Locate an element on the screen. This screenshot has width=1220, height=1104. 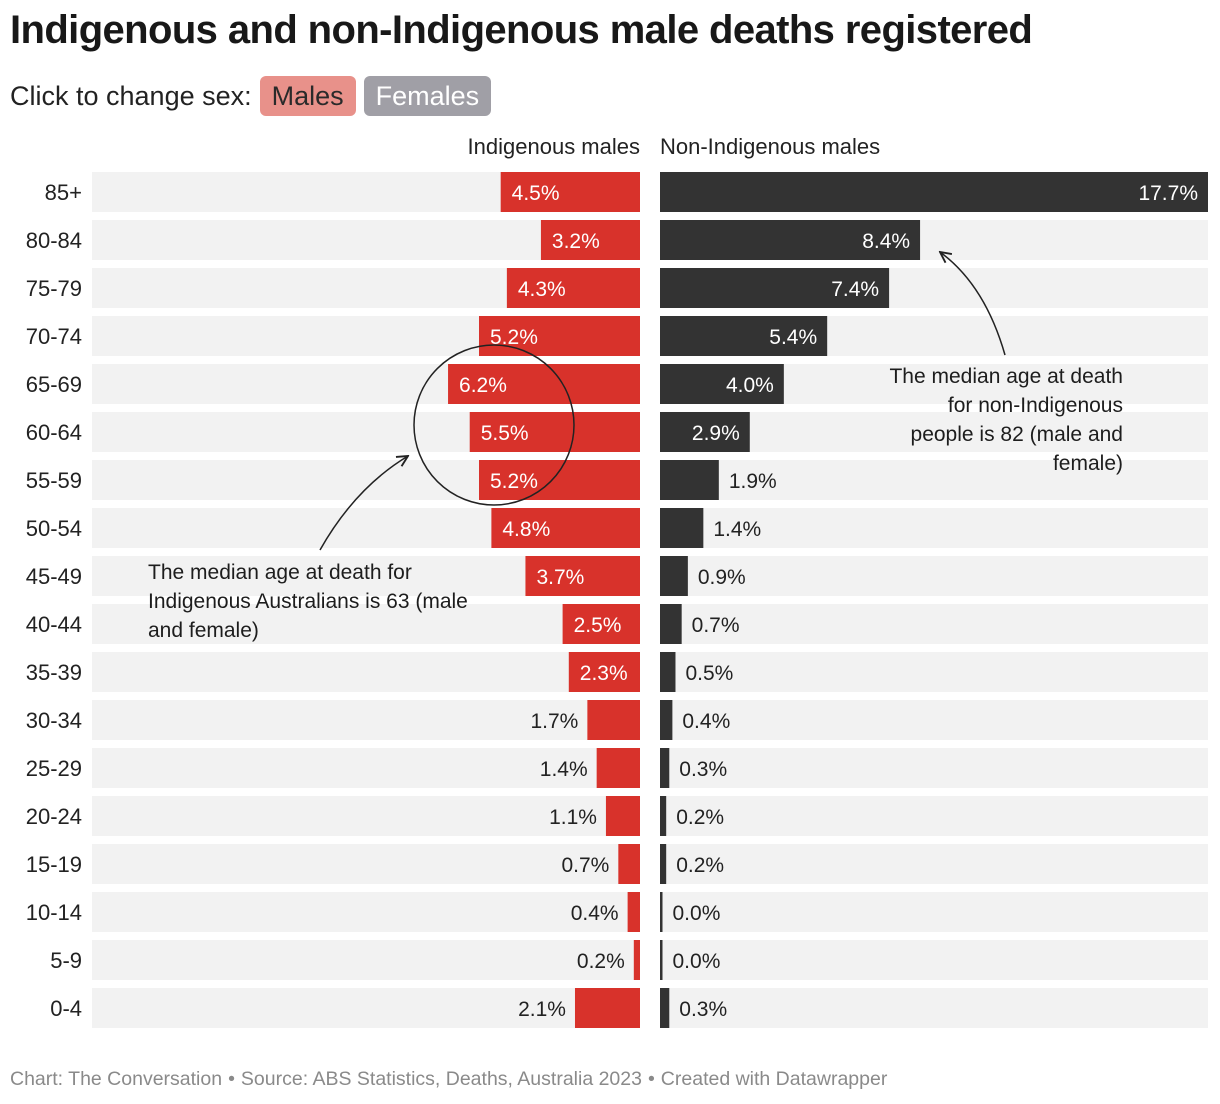
age-group-label: 15-19 is located at coordinates (54, 864).